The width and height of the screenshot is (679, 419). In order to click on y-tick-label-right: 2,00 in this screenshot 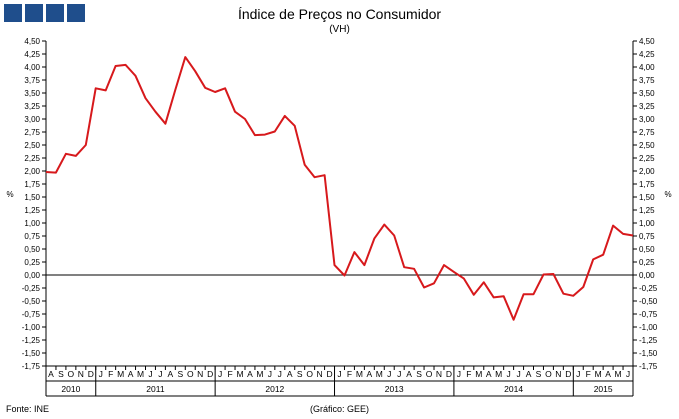, I will do `click(647, 171)`.